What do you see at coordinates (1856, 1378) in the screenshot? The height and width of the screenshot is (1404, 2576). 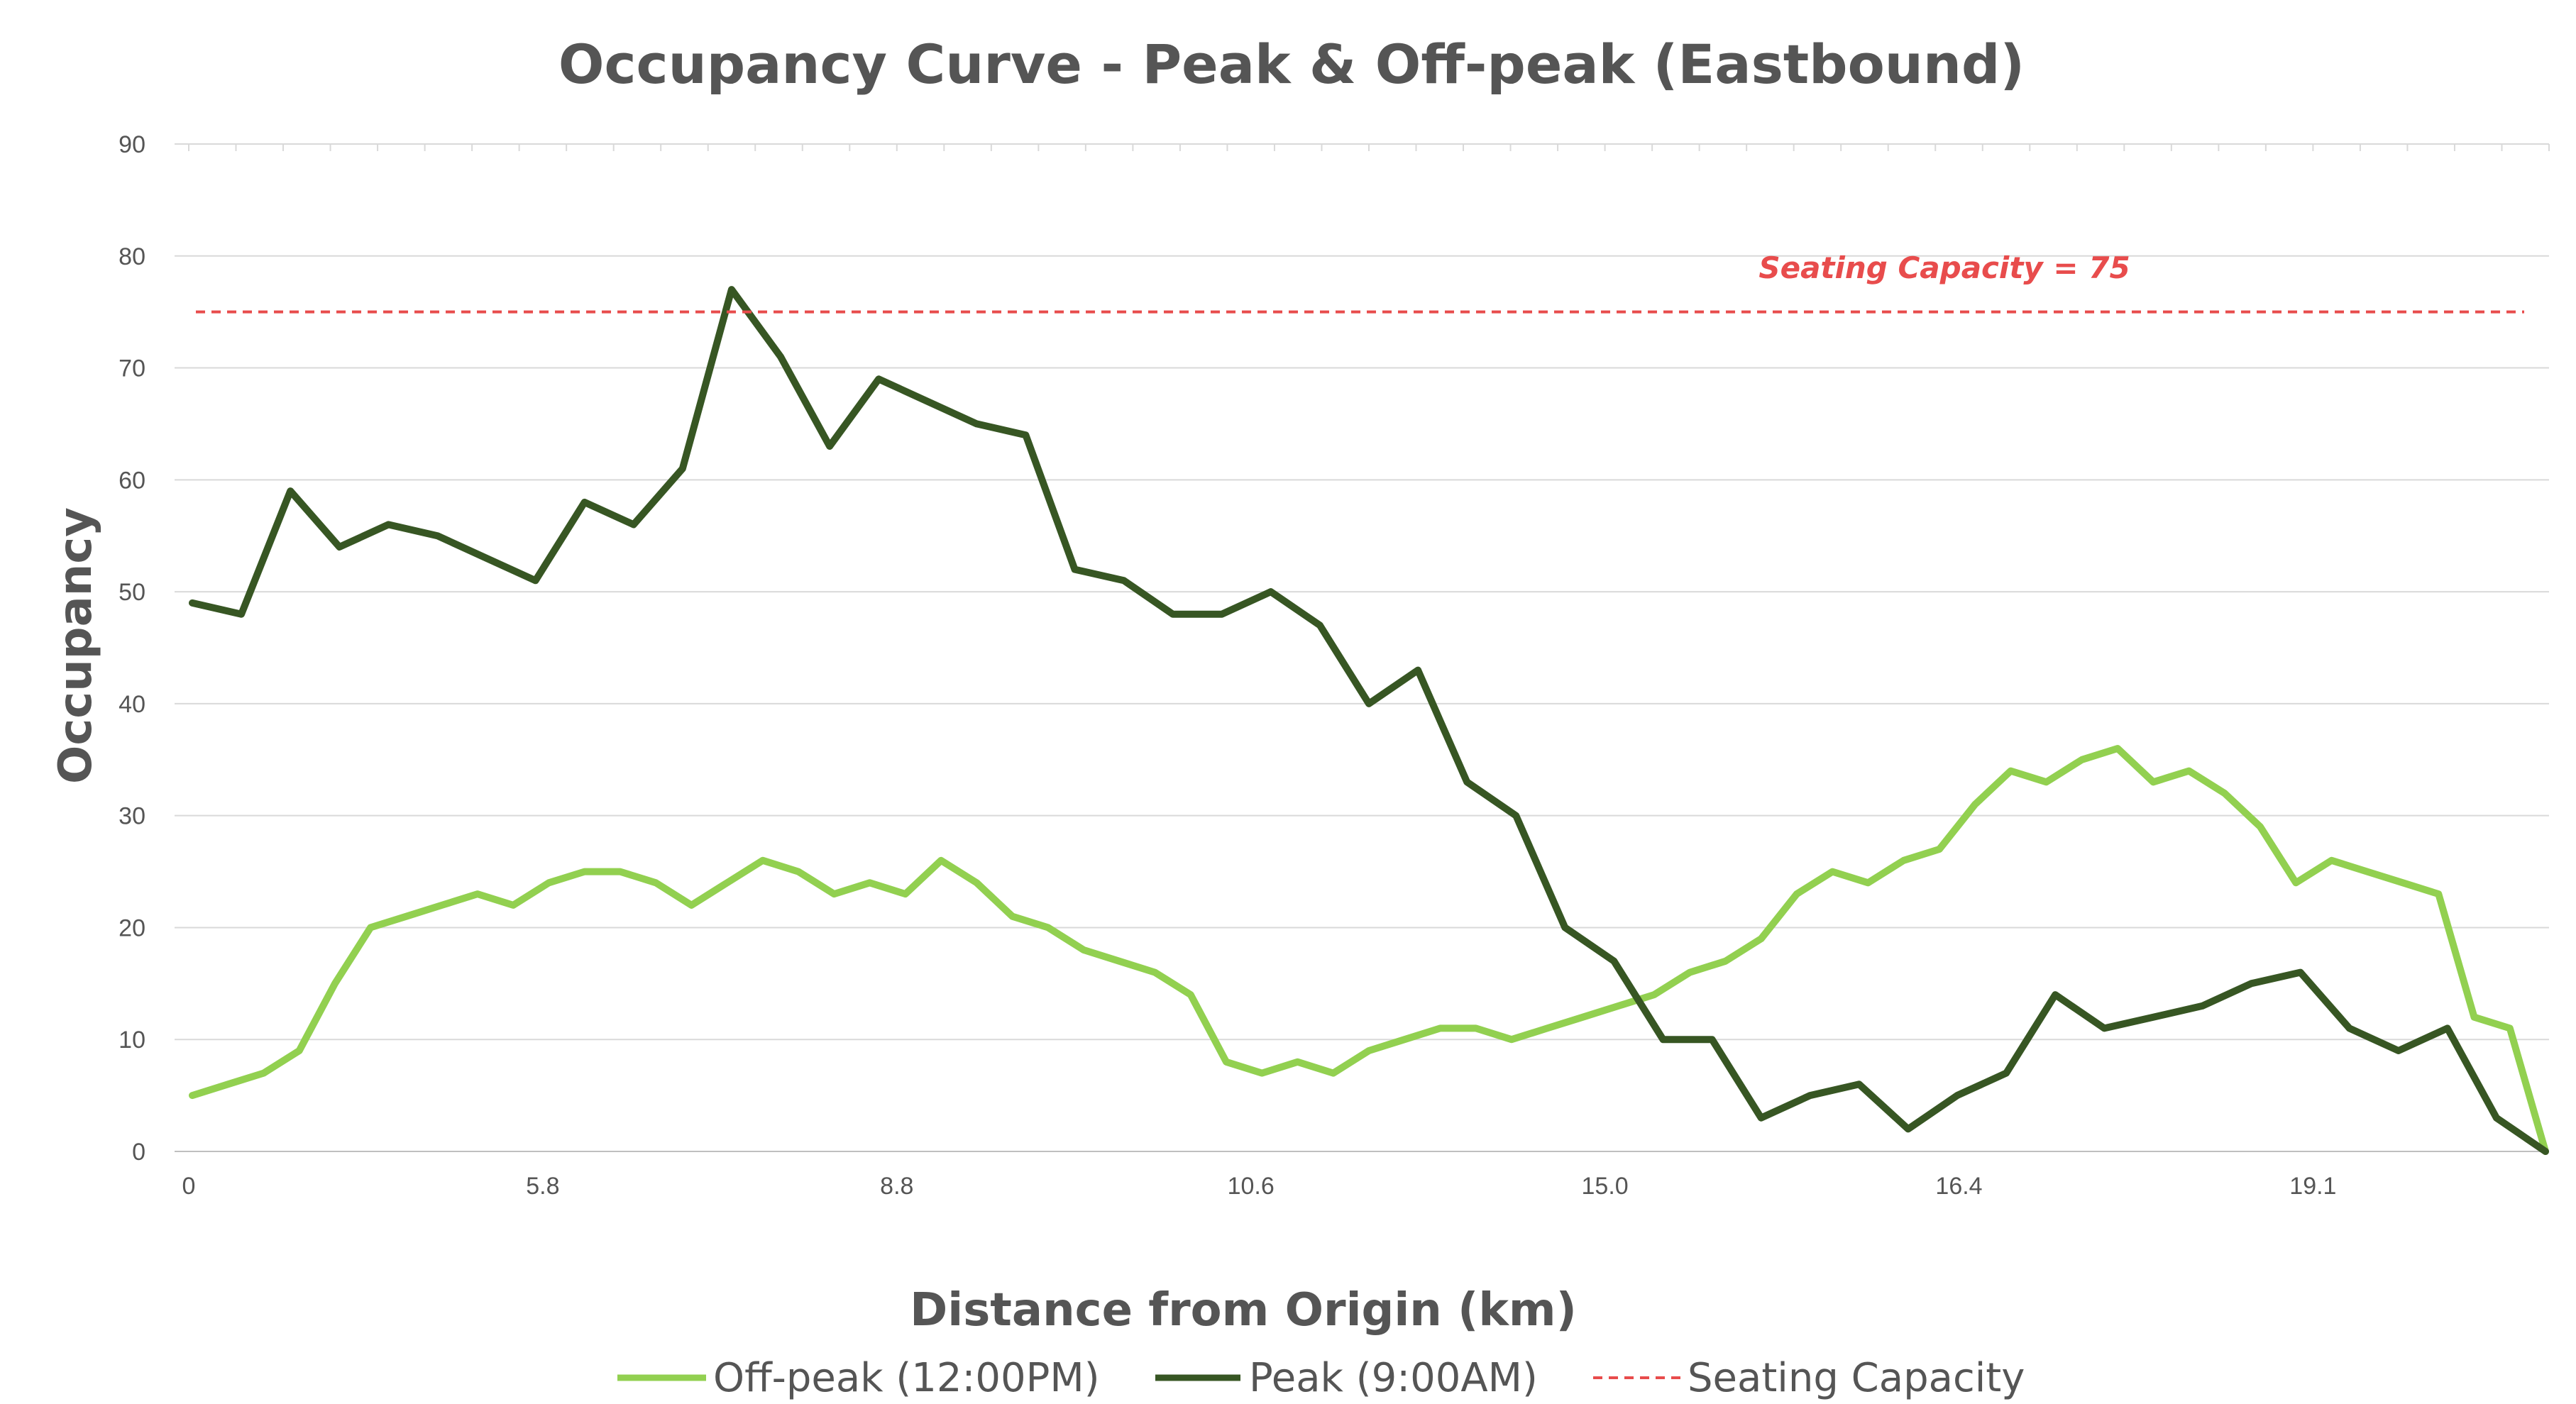 I see `legend-label-seating-capacity: Seating Capacity` at bounding box center [1856, 1378].